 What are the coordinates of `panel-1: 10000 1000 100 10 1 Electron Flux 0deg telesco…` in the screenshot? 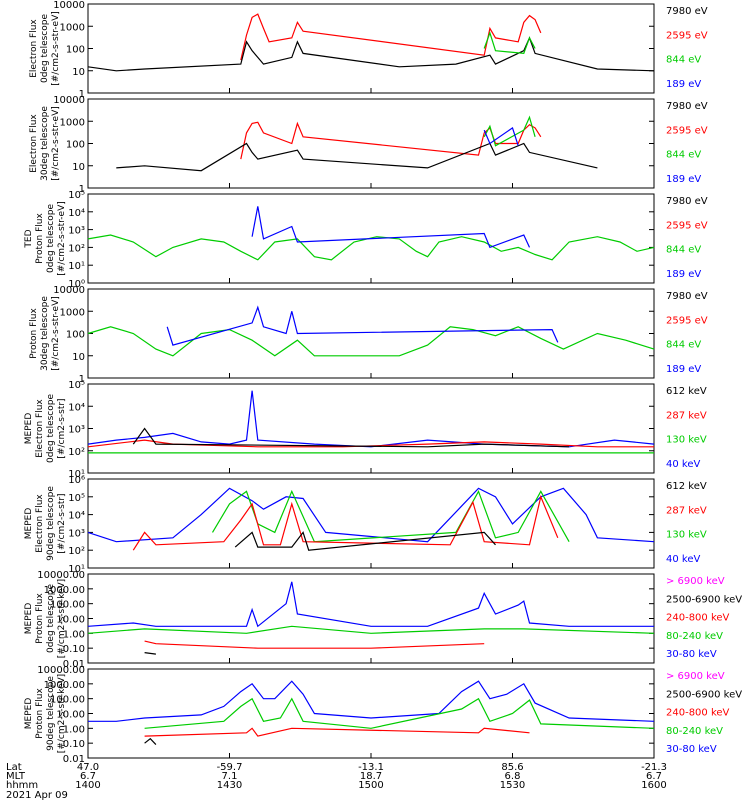 It's located at (368, 50).